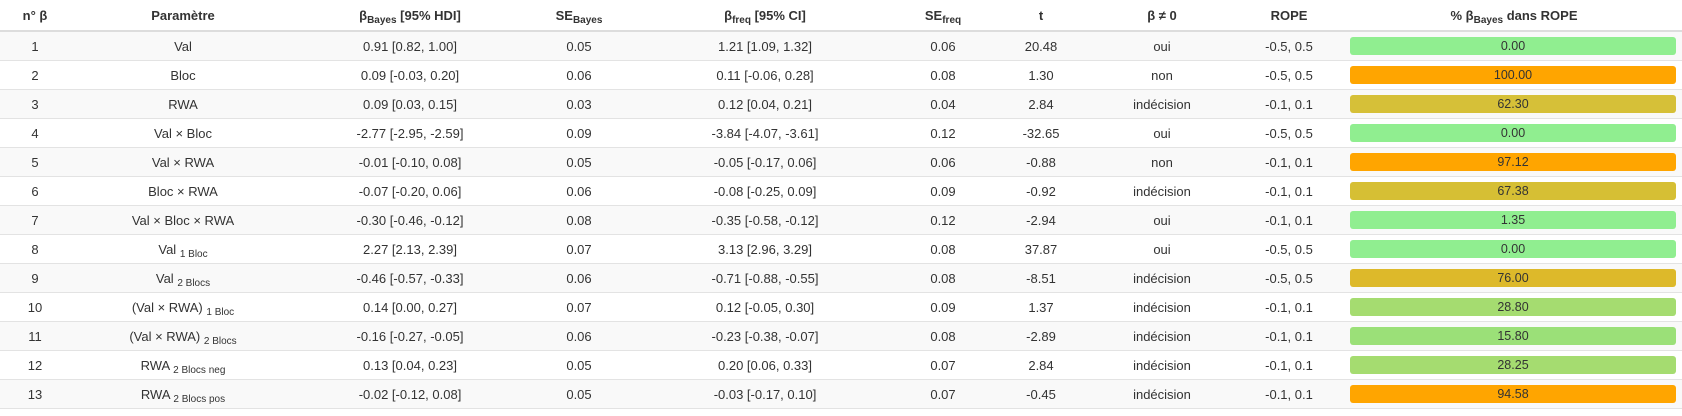 The image size is (1682, 416). Describe the element at coordinates (1513, 191) in the screenshot. I see `pct-in-rope-bar: 67.38` at that location.